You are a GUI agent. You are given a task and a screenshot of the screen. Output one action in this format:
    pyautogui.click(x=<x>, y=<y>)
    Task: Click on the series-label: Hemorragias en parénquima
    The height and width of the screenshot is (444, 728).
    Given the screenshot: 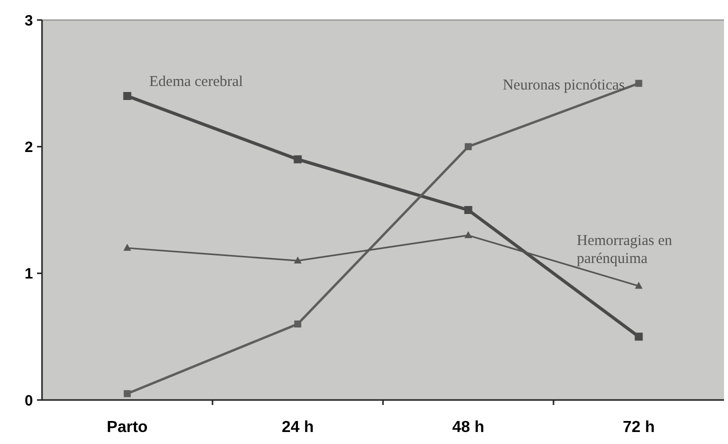 What is the action you would take?
    pyautogui.click(x=624, y=250)
    